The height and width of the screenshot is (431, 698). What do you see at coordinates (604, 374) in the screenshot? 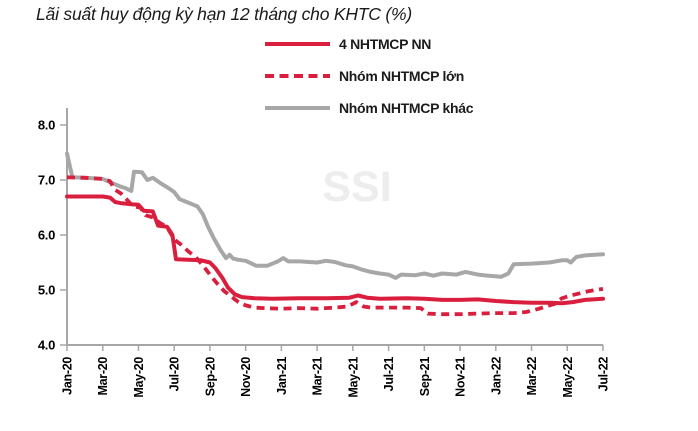
I see `x-axis-label: Jul-22` at bounding box center [604, 374].